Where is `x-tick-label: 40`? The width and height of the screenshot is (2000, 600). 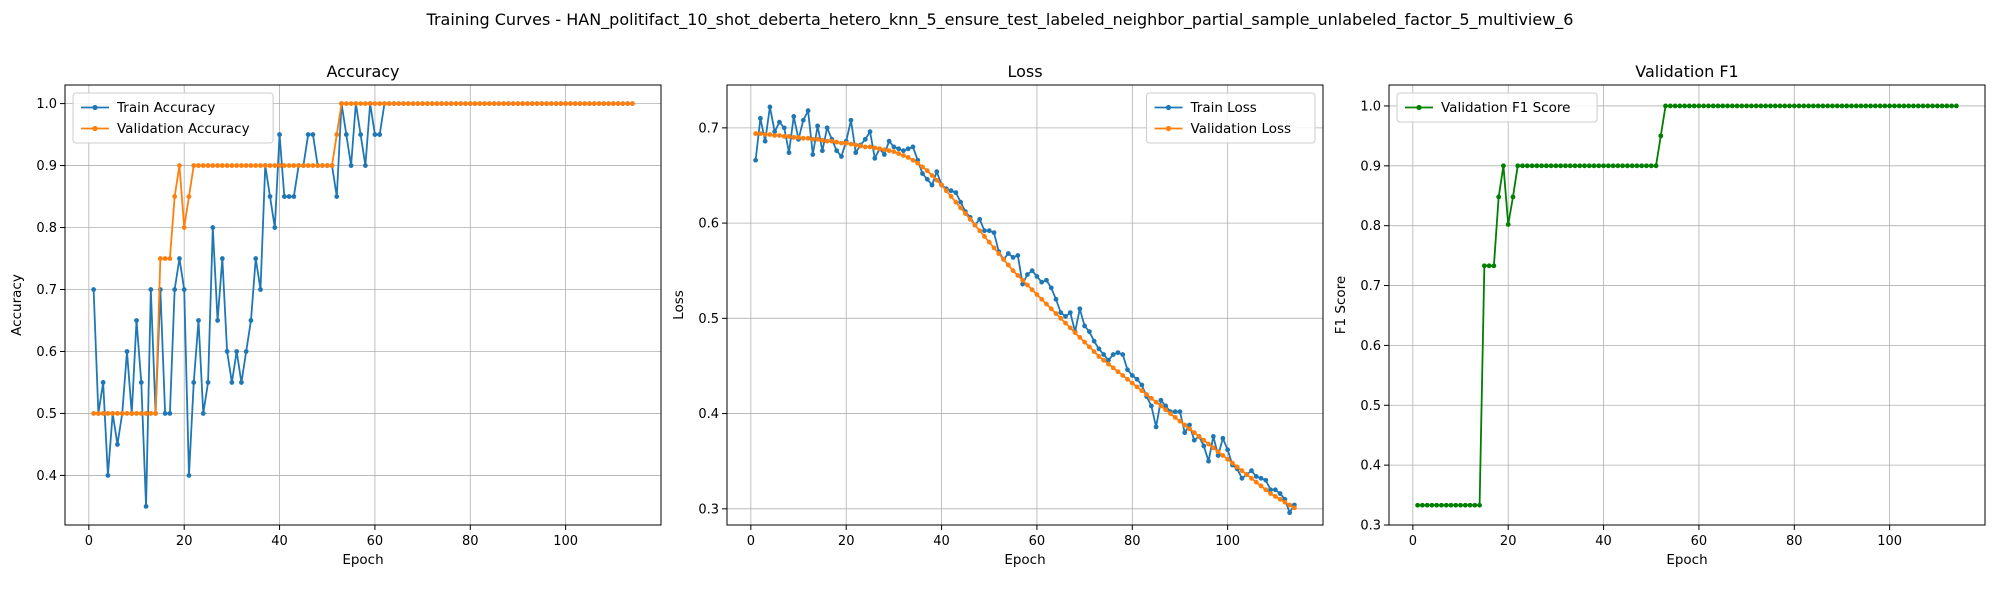
x-tick-label: 40 is located at coordinates (279, 541).